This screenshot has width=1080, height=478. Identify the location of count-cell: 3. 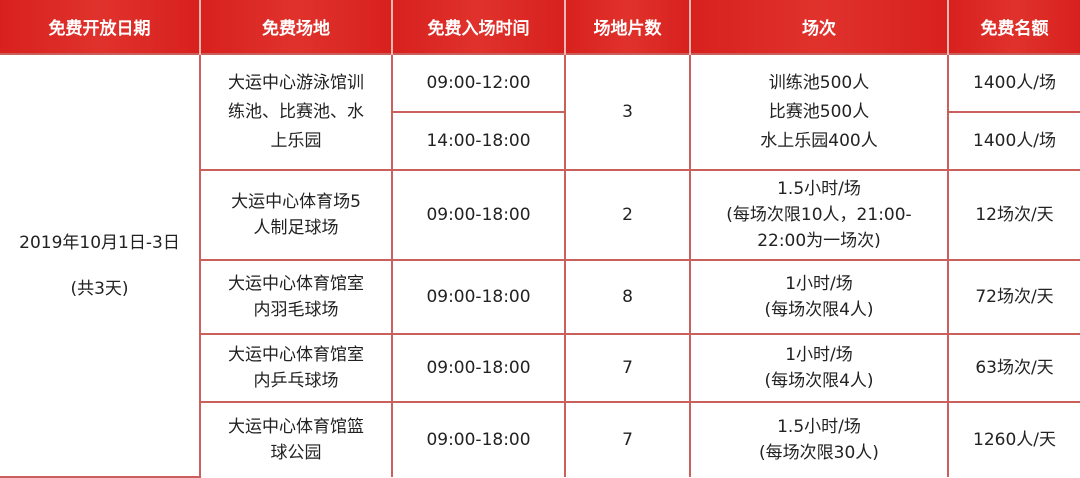
(627, 112).